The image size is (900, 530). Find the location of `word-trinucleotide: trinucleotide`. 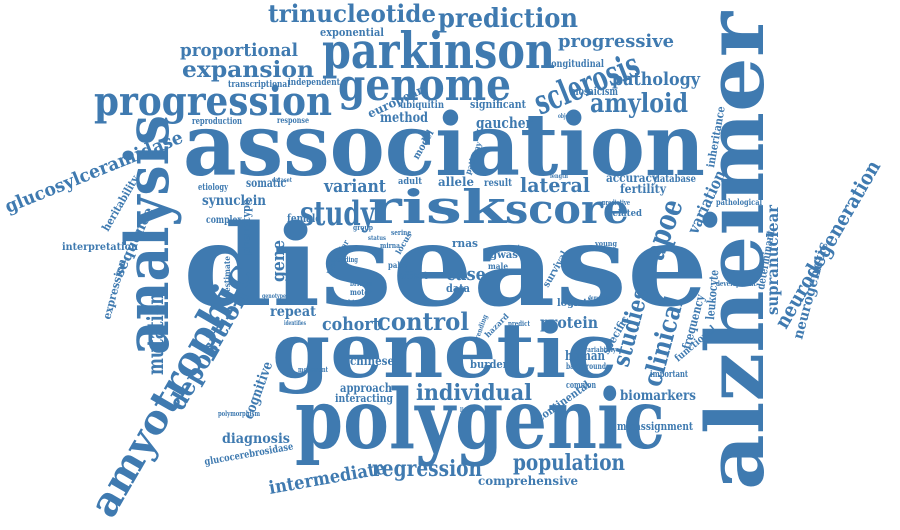

word-trinucleotide: trinucleotide is located at coordinates (352, 14).